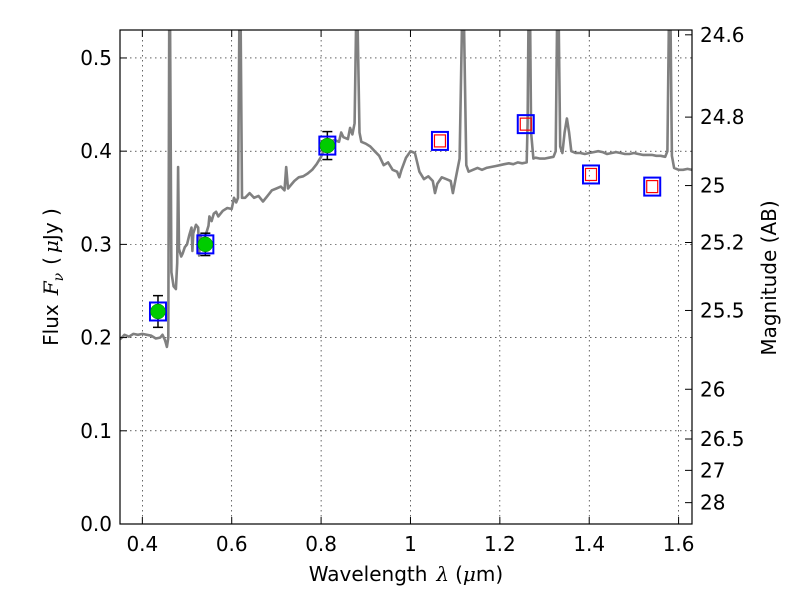 This screenshot has height=600, width=800. Describe the element at coordinates (232, 544) in the screenshot. I see `x-tick-label: 0.6` at that location.